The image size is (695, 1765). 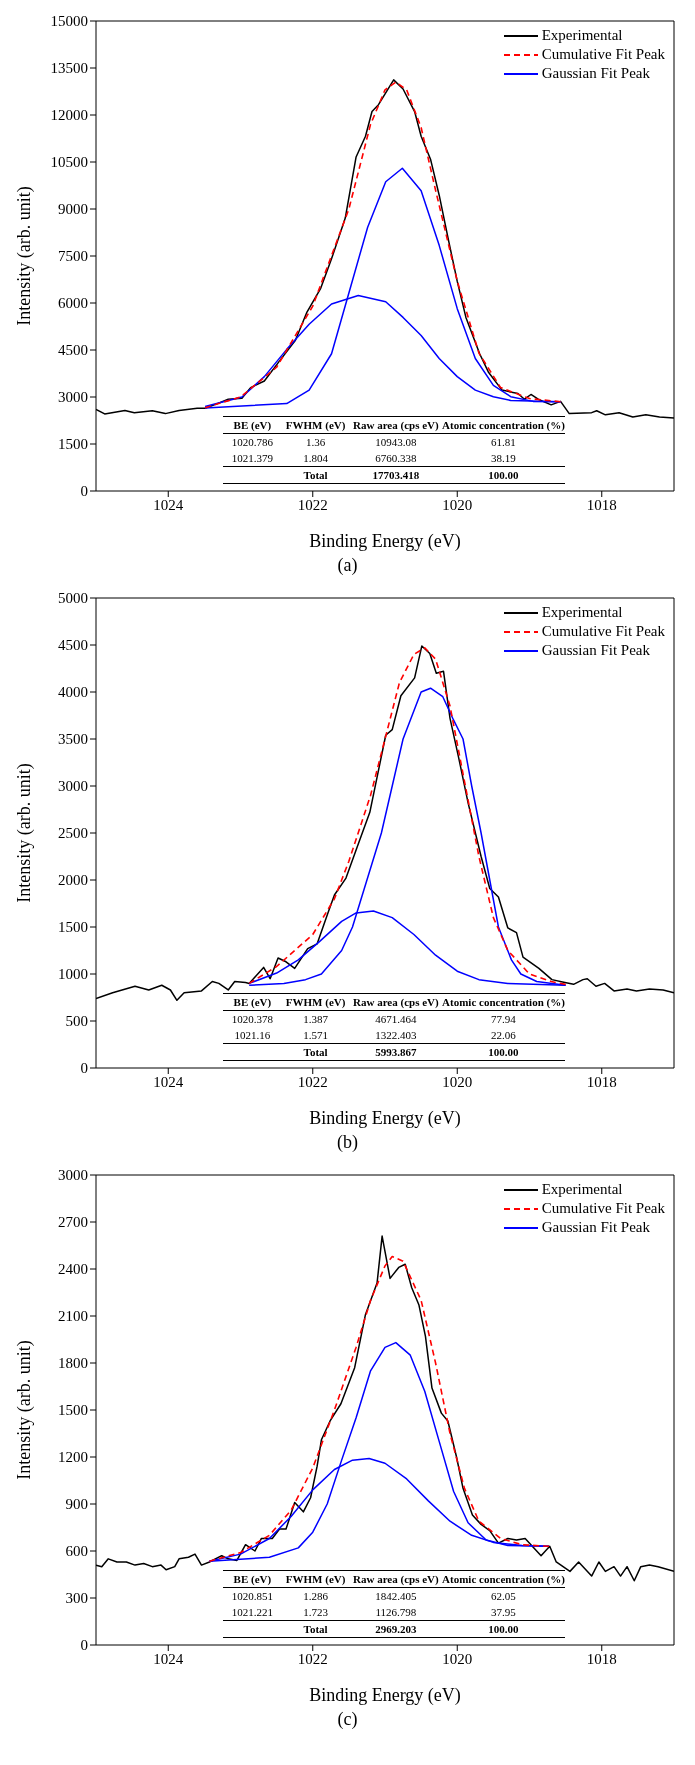 I want to click on text: (a), so click(x=347, y=565).